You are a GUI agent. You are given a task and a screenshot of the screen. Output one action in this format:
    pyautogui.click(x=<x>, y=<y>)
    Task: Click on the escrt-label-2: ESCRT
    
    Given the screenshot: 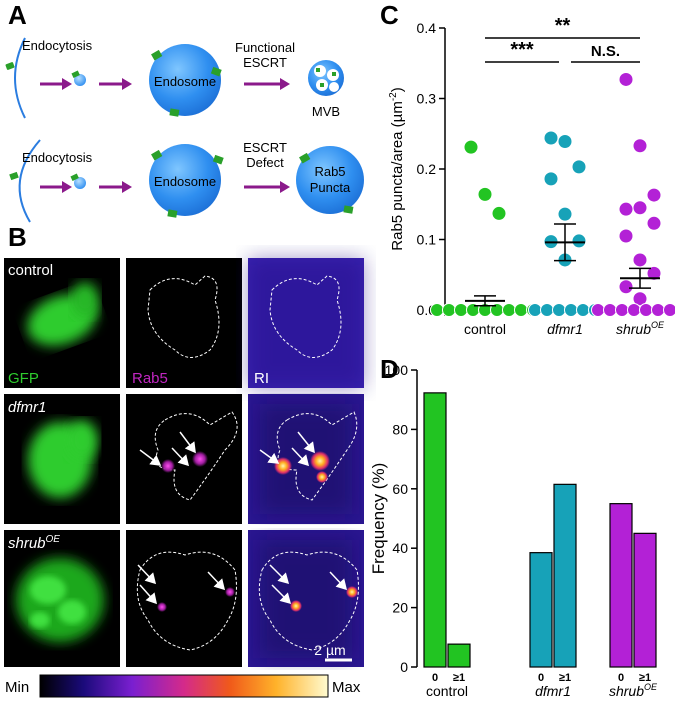 What is the action you would take?
    pyautogui.click(x=265, y=147)
    